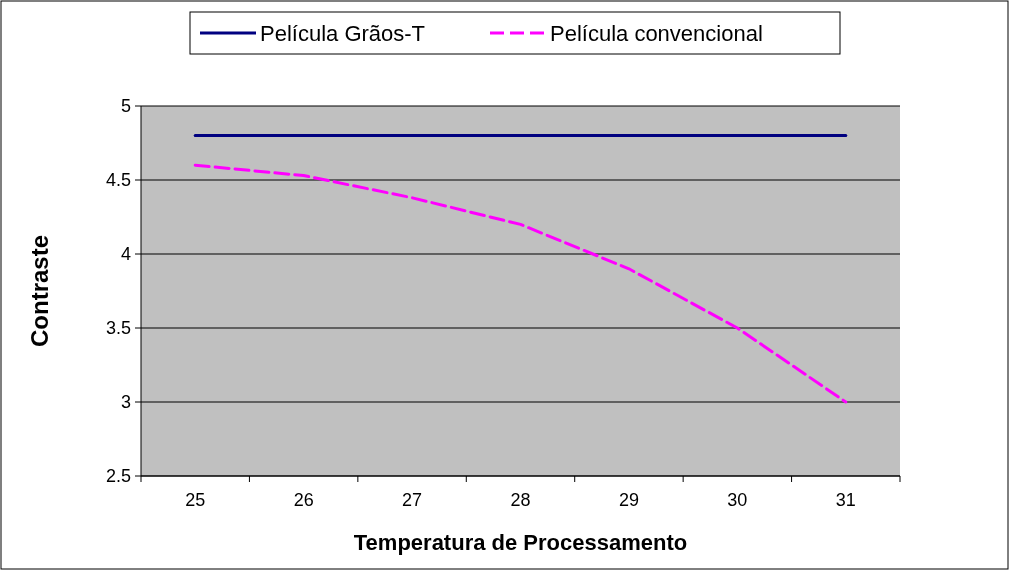  I want to click on y-tick-label: 2.5, so click(118, 476).